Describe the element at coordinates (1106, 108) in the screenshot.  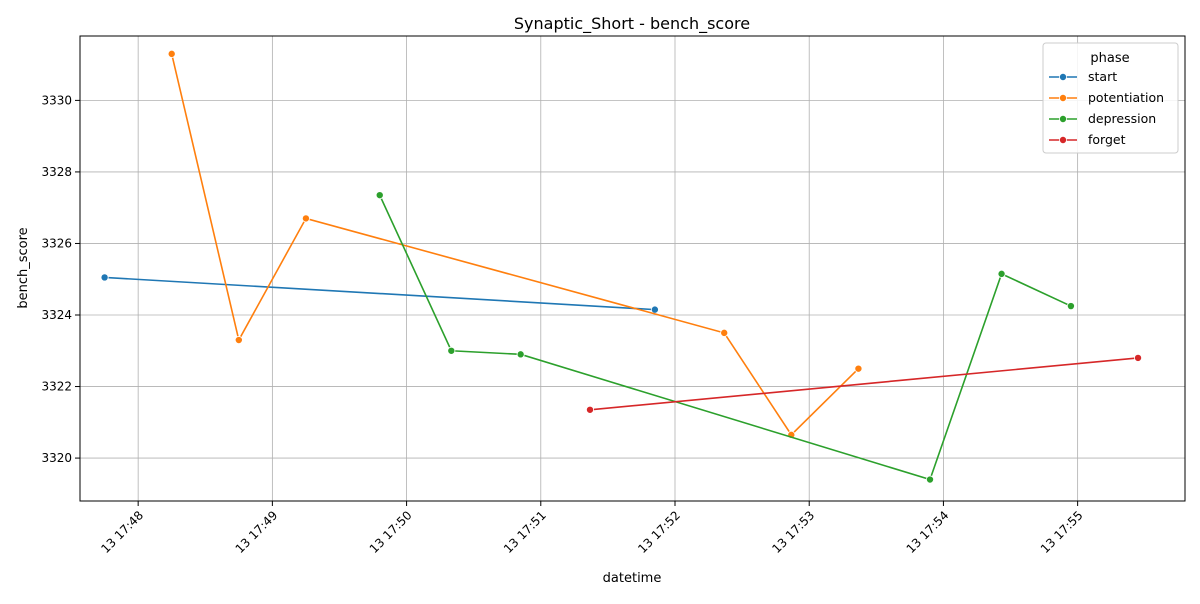
I see `legend-items: start potentiation depression forget` at that location.